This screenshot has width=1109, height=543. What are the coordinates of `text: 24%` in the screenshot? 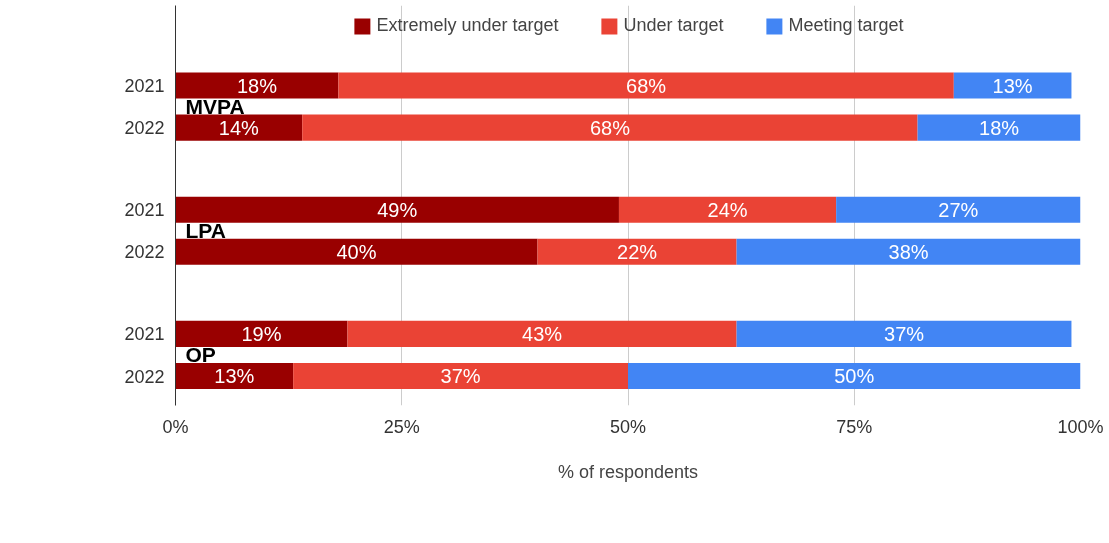 It's located at (727, 209).